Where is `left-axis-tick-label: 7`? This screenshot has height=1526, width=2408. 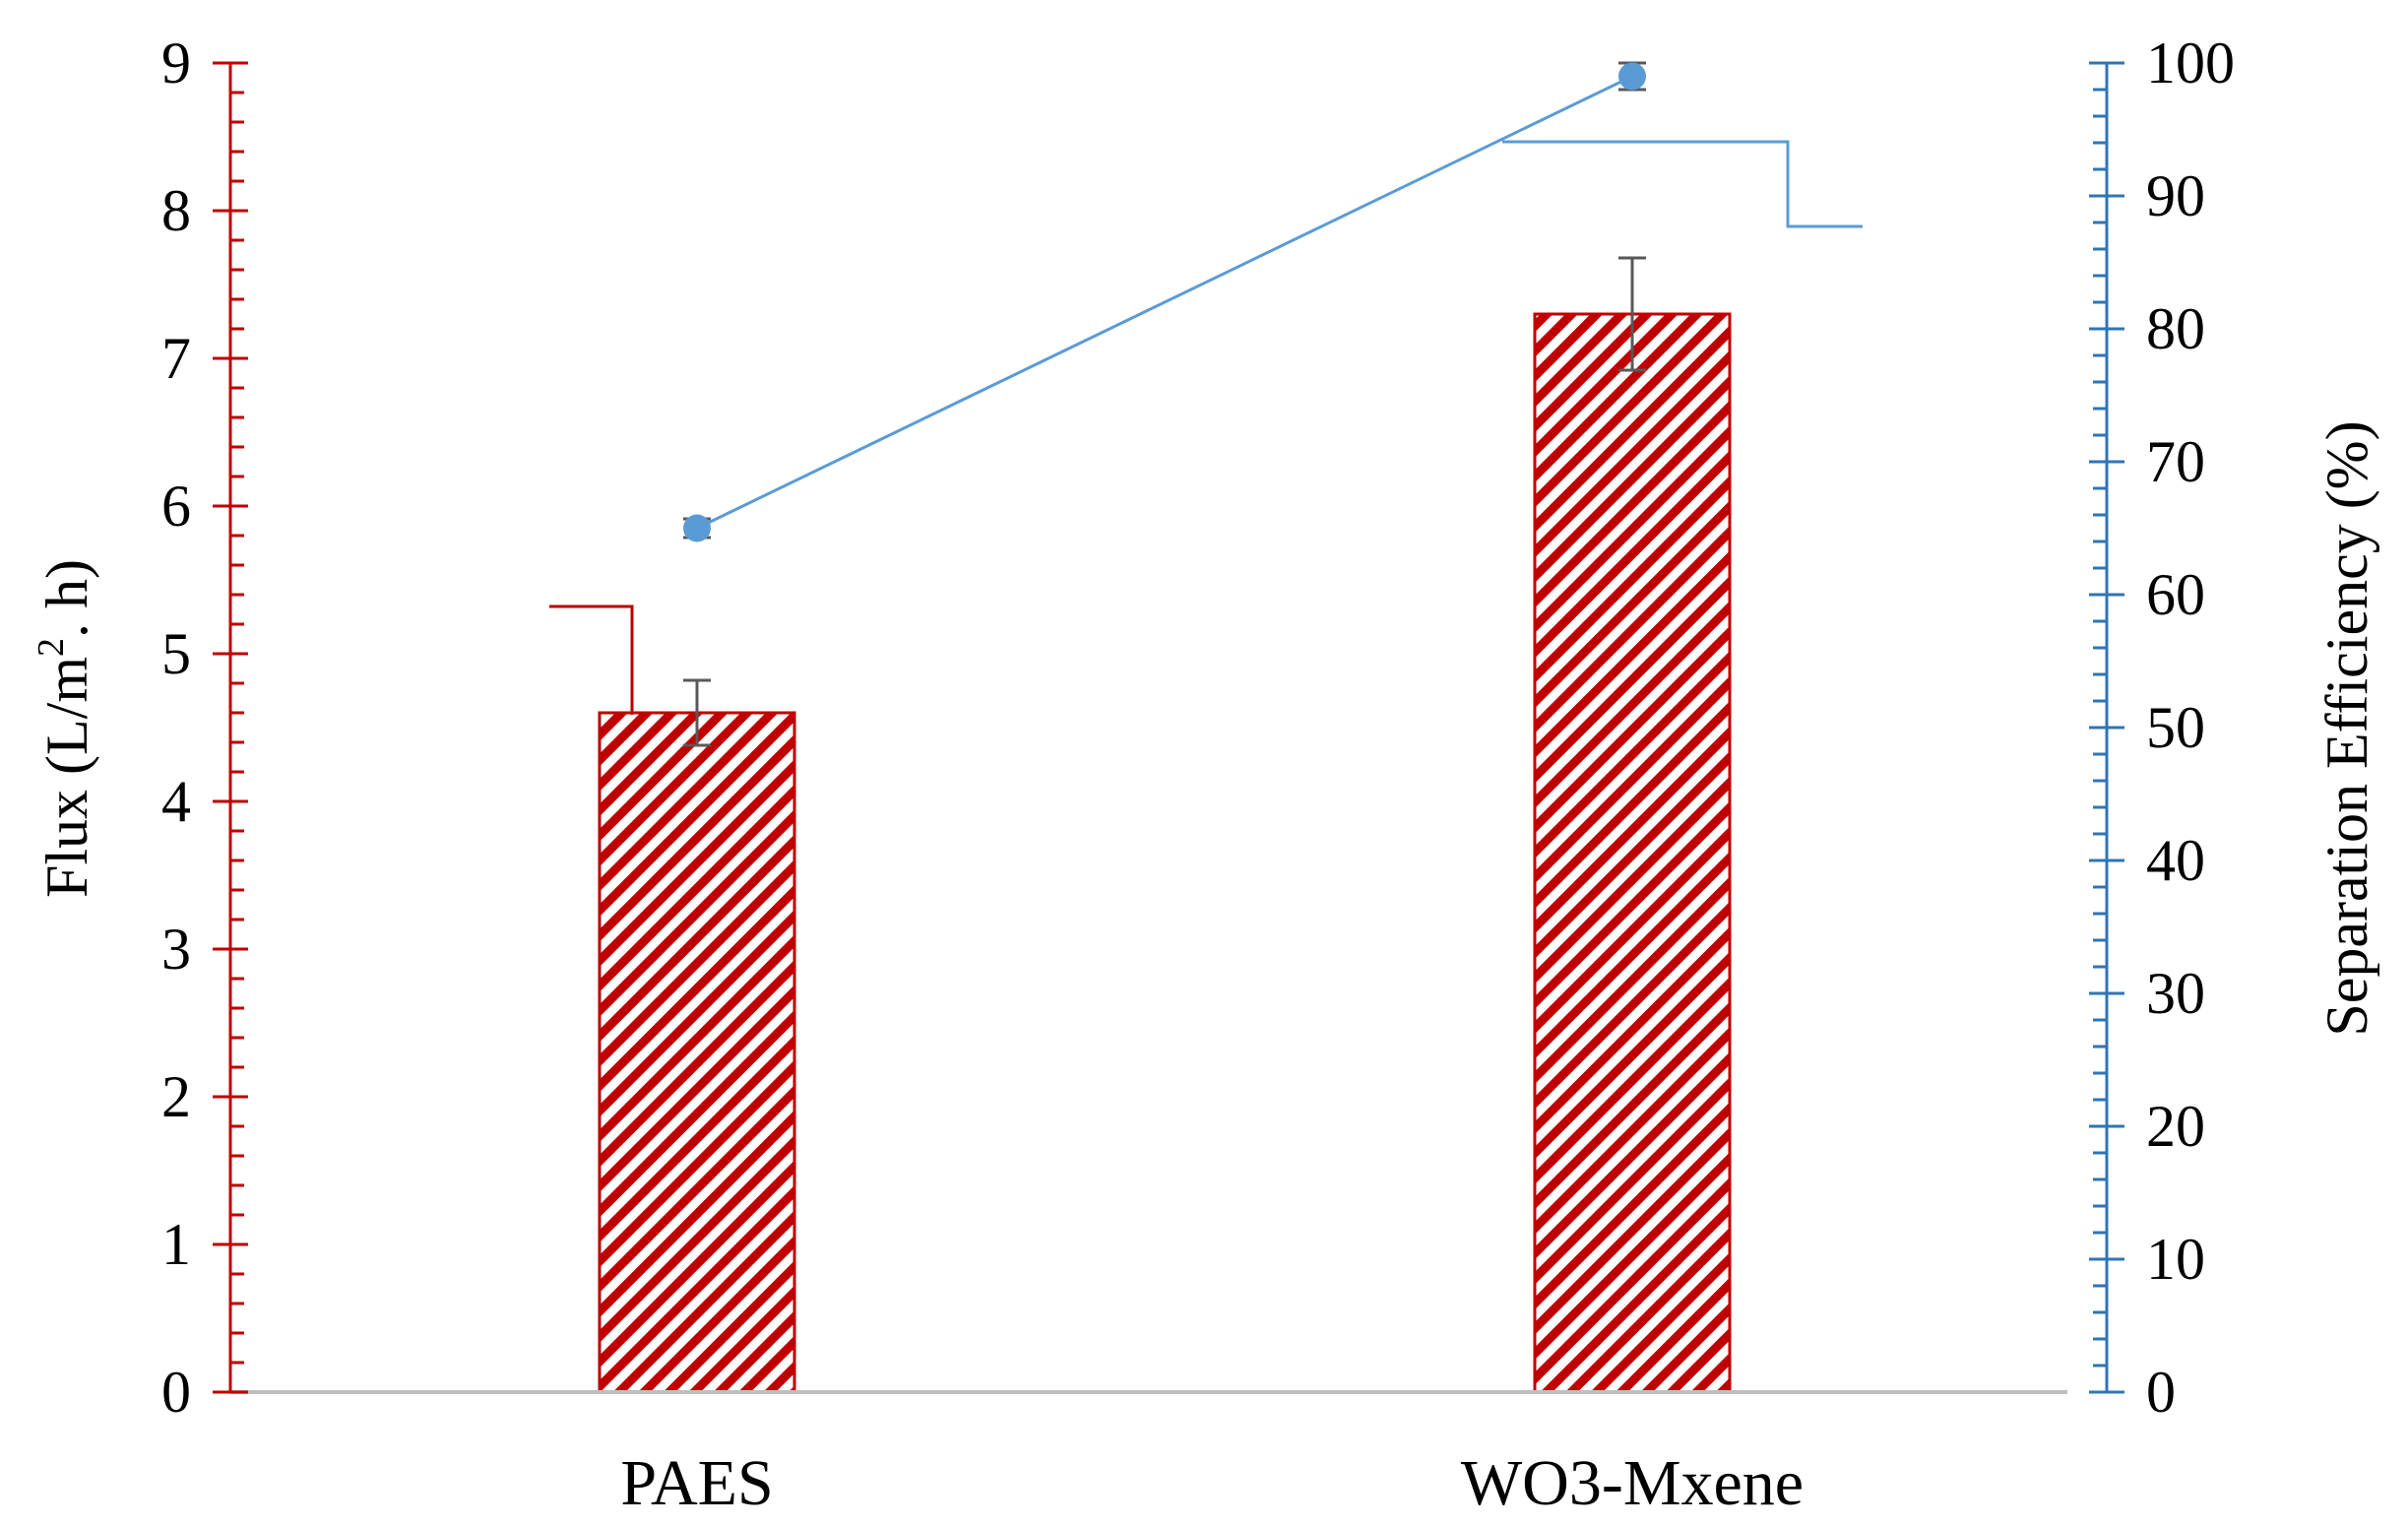 left-axis-tick-label: 7 is located at coordinates (176, 358).